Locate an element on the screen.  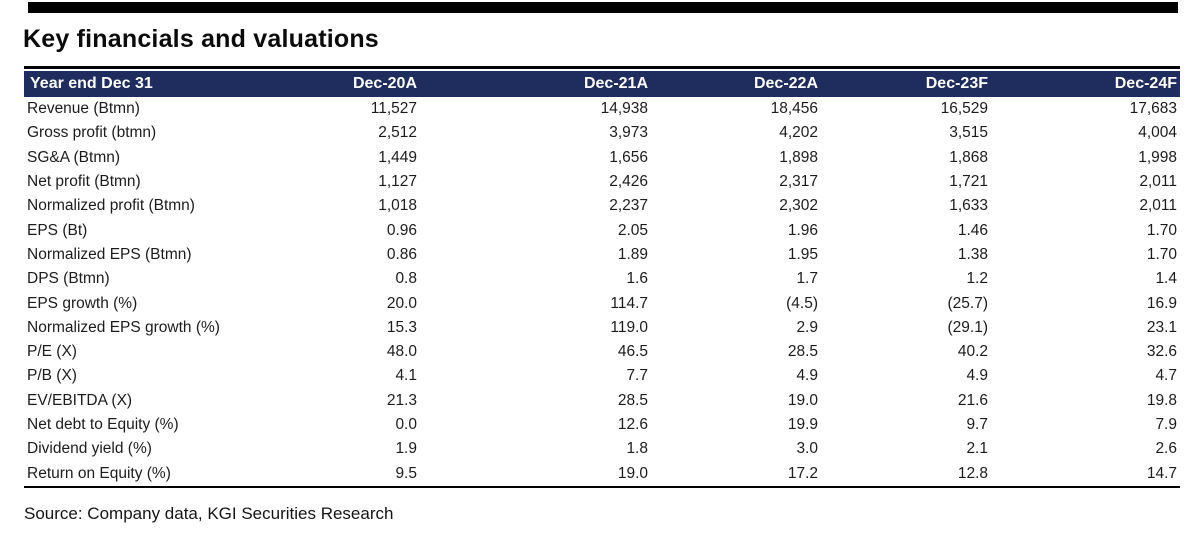
cell-value: 7.9 is located at coordinates (1166, 424).